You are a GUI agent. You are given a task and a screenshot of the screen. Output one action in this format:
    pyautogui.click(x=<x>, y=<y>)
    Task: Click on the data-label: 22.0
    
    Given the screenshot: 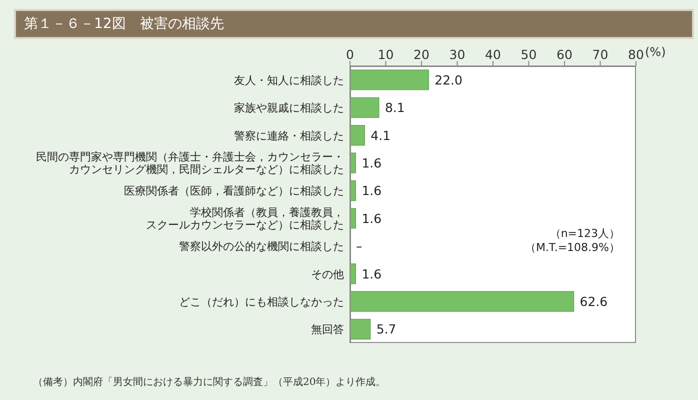 What is the action you would take?
    pyautogui.click(x=448, y=80)
    